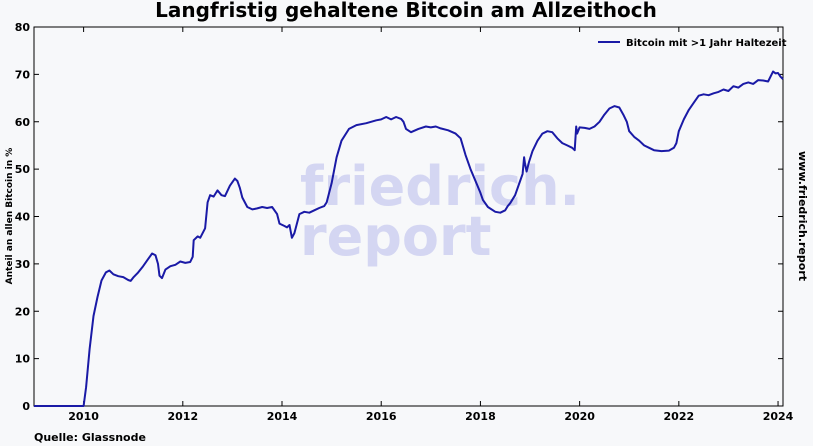 The width and height of the screenshot is (813, 446). Describe the element at coordinates (579, 416) in the screenshot. I see `x-tick-label: 2020` at that location.